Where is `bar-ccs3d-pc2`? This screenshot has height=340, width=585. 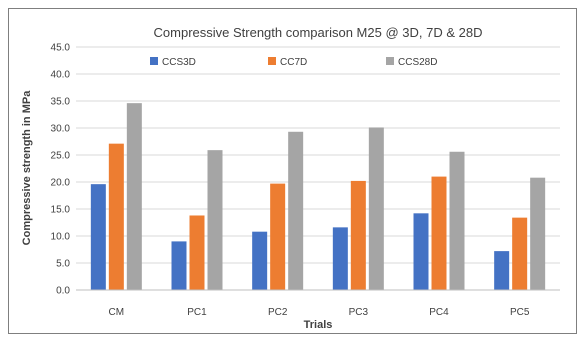 bar-ccs3d-pc2 is located at coordinates (260, 260).